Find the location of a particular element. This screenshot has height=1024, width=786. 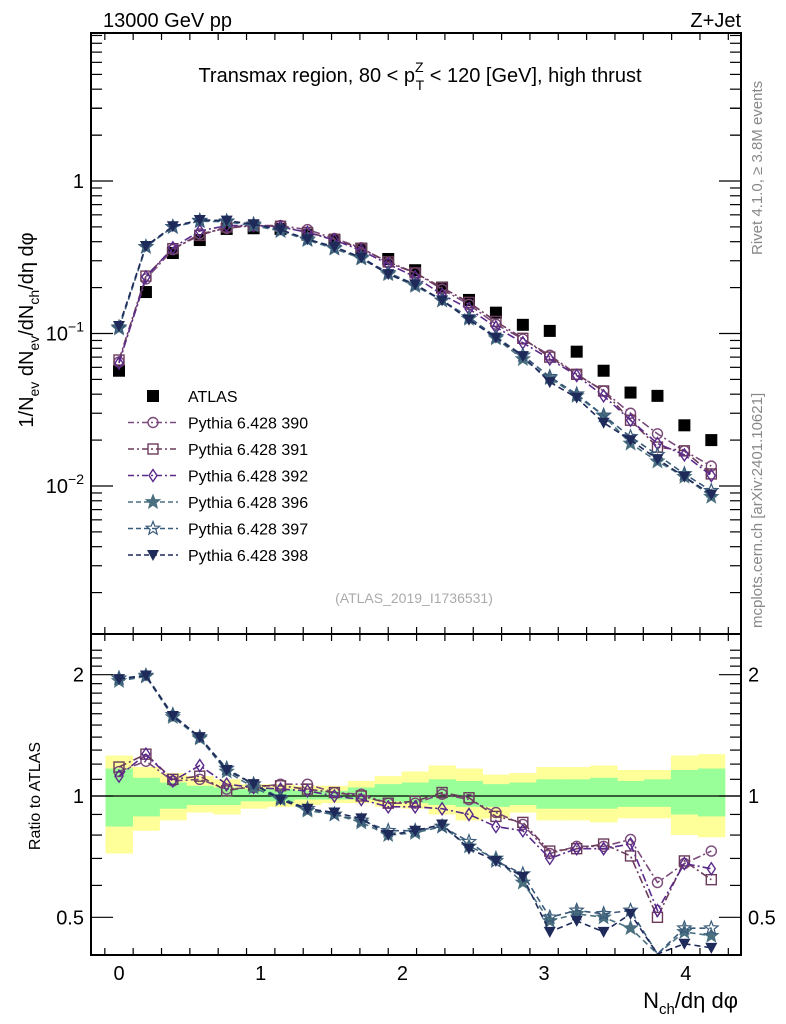

ratio-y-tick-label-right: 1 is located at coordinates (753, 797).